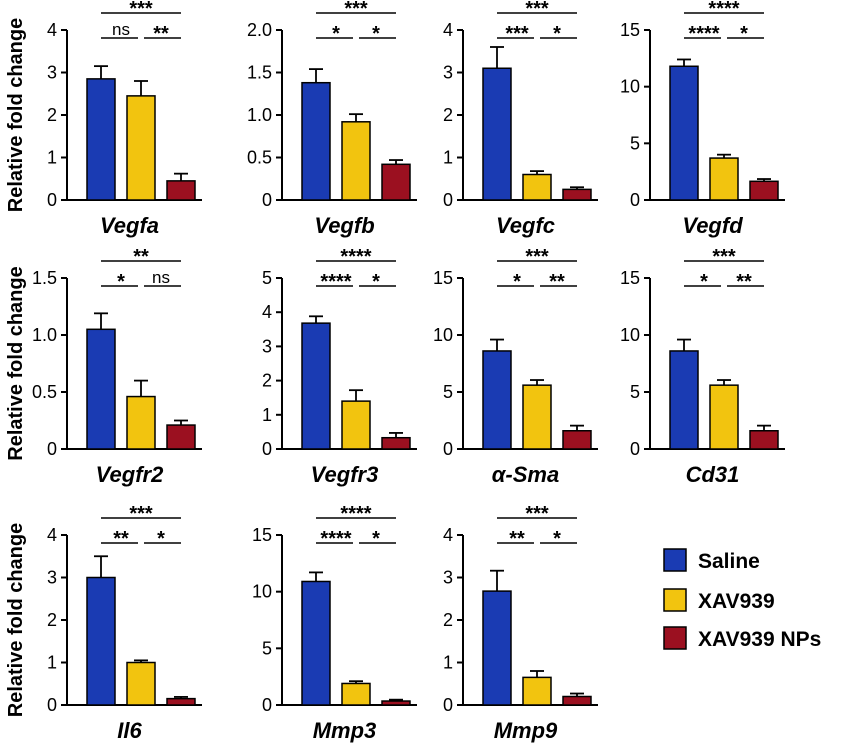 Image resolution: width=850 pixels, height=748 pixels. What do you see at coordinates (332, 119) in the screenshot?
I see `chart-Vegfb: 00.51.01.52.0**** *Vegfb` at bounding box center [332, 119].